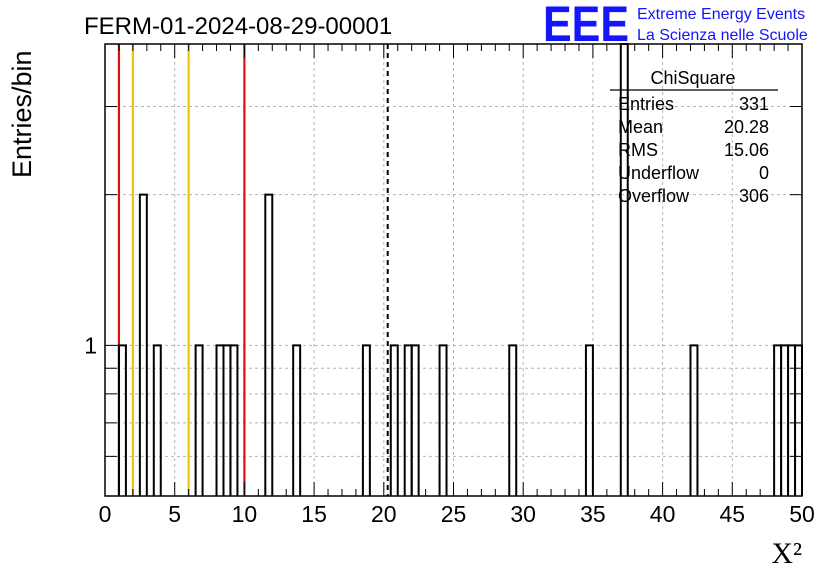 Image resolution: width=836 pixels, height=572 pixels. What do you see at coordinates (754, 196) in the screenshot?
I see `stats-row-value: 306` at bounding box center [754, 196].